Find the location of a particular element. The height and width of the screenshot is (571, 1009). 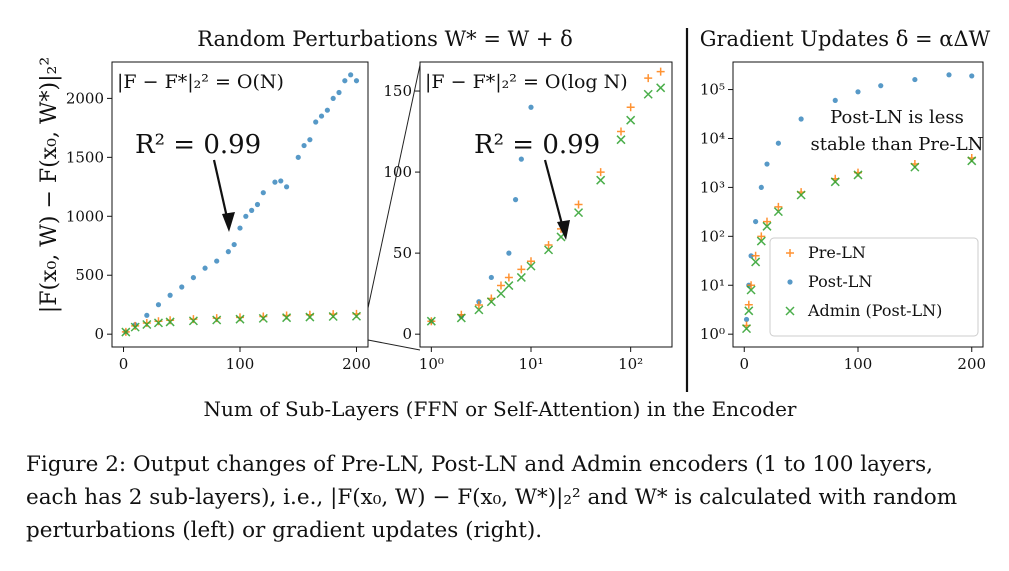

y-tick-label: 10² is located at coordinates (712, 236).